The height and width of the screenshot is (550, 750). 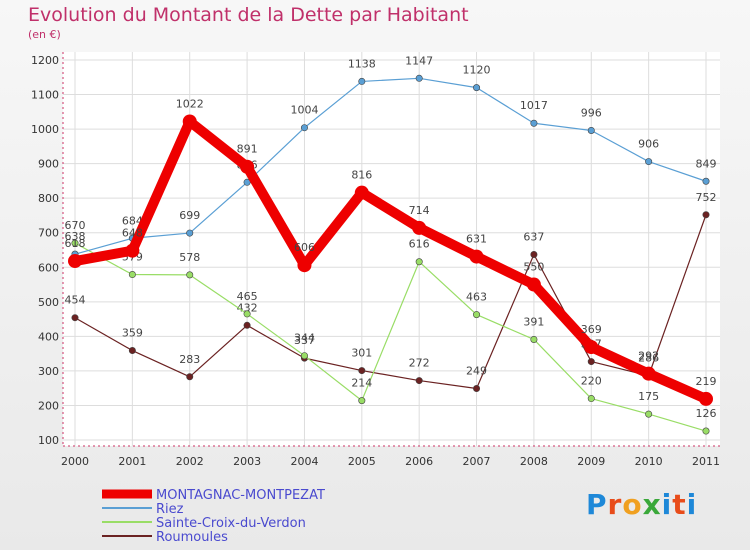 I want to click on data-label: 637, so click(x=533, y=236).